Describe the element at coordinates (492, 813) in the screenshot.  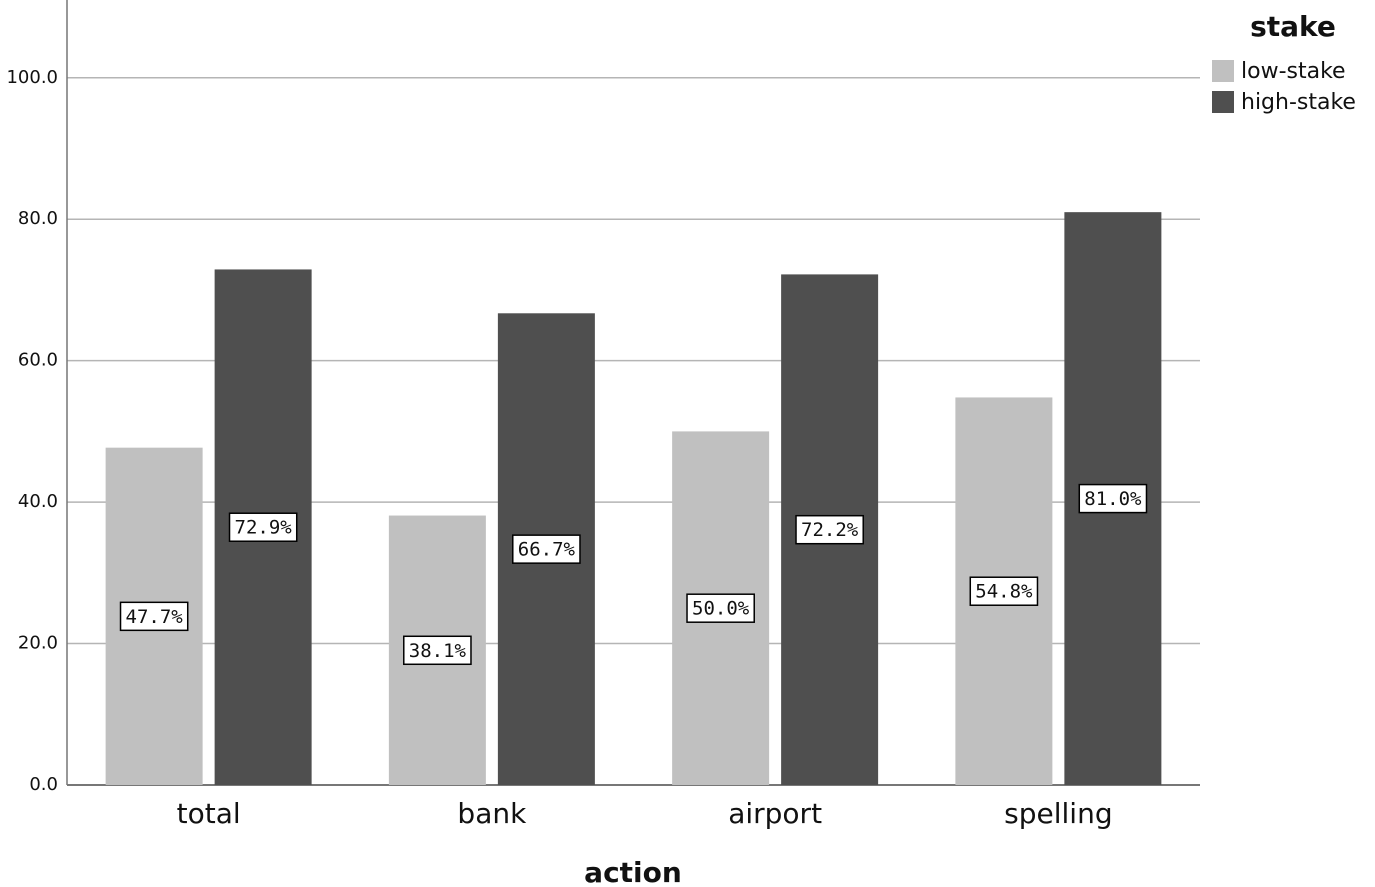
I see `x-tick-label: bank` at that location.